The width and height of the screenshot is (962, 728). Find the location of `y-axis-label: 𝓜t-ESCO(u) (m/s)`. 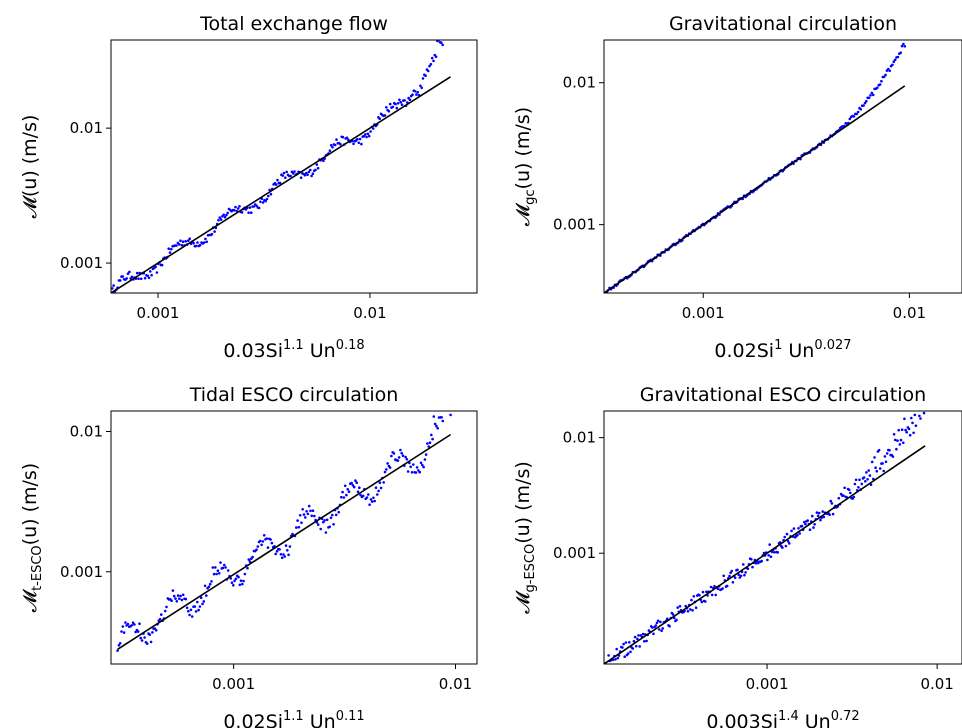

y-axis-label: 𝓜t-ESCO(u) (m/s) is located at coordinates (32, 537).